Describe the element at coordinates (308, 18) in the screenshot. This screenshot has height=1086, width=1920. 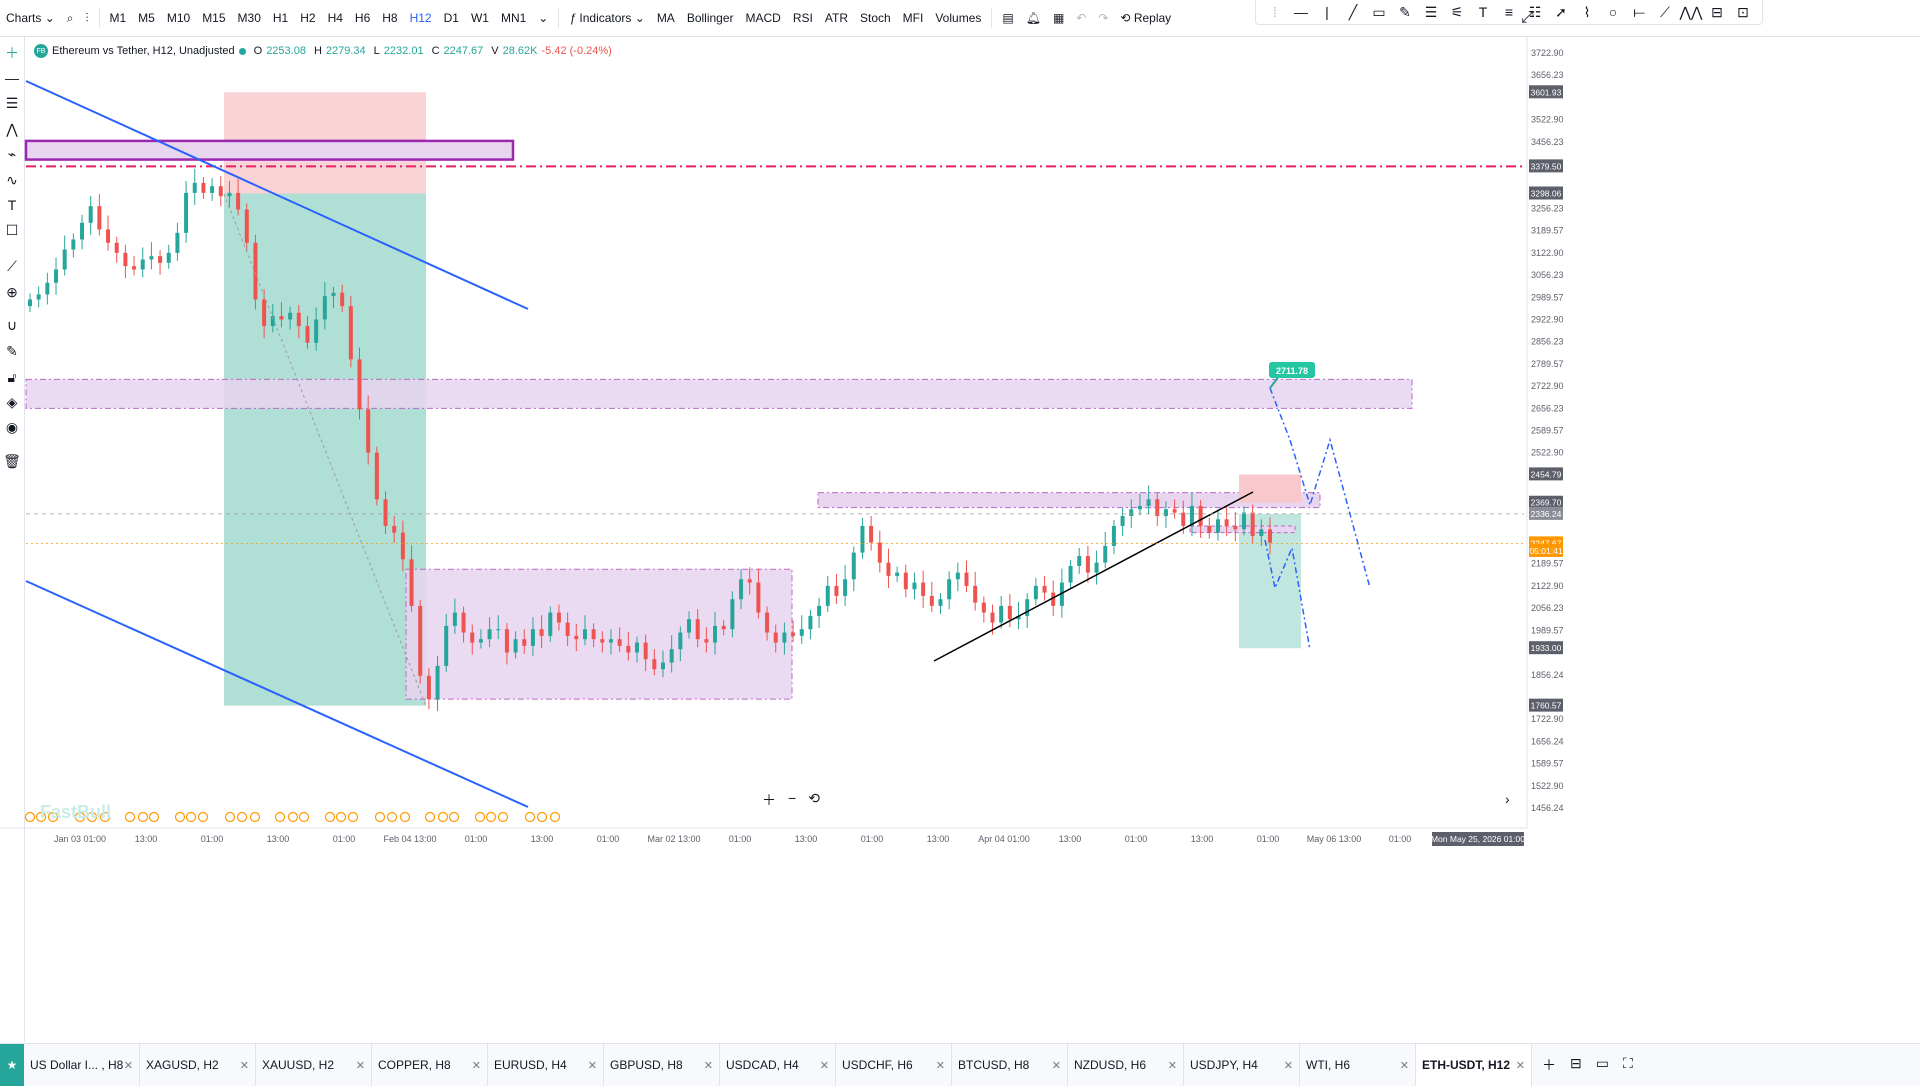
I see `timeframe-h2-button: H2` at that location.